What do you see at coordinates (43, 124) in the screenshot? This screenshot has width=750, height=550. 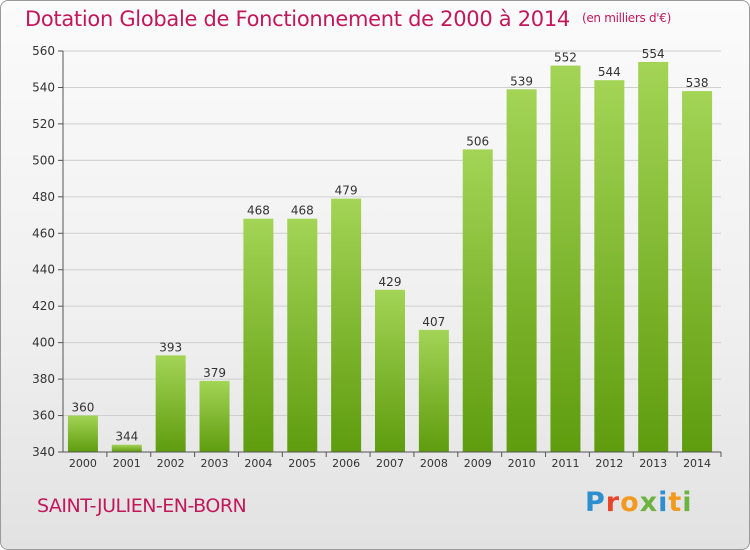 I see `y-tick-label: 520` at bounding box center [43, 124].